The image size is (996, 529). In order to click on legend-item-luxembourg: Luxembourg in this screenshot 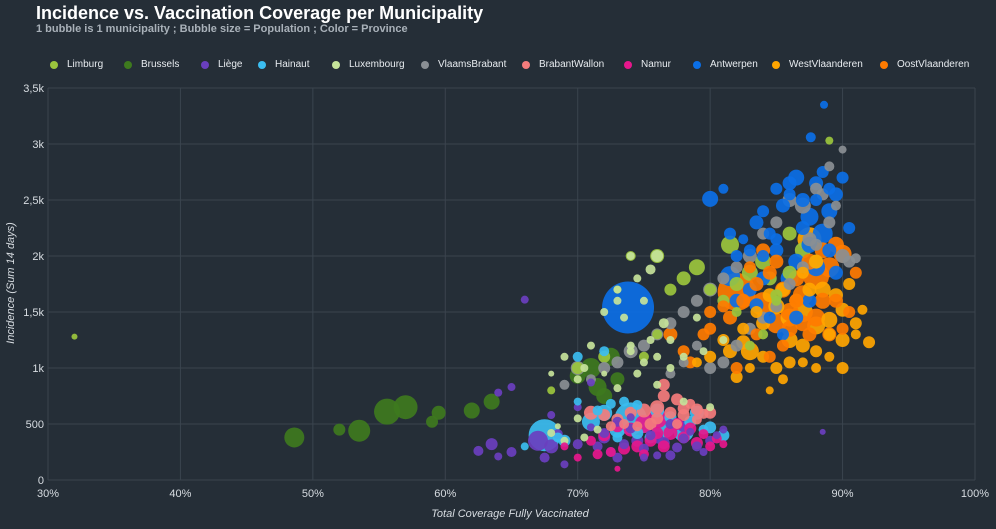, I will do `click(368, 64)`.